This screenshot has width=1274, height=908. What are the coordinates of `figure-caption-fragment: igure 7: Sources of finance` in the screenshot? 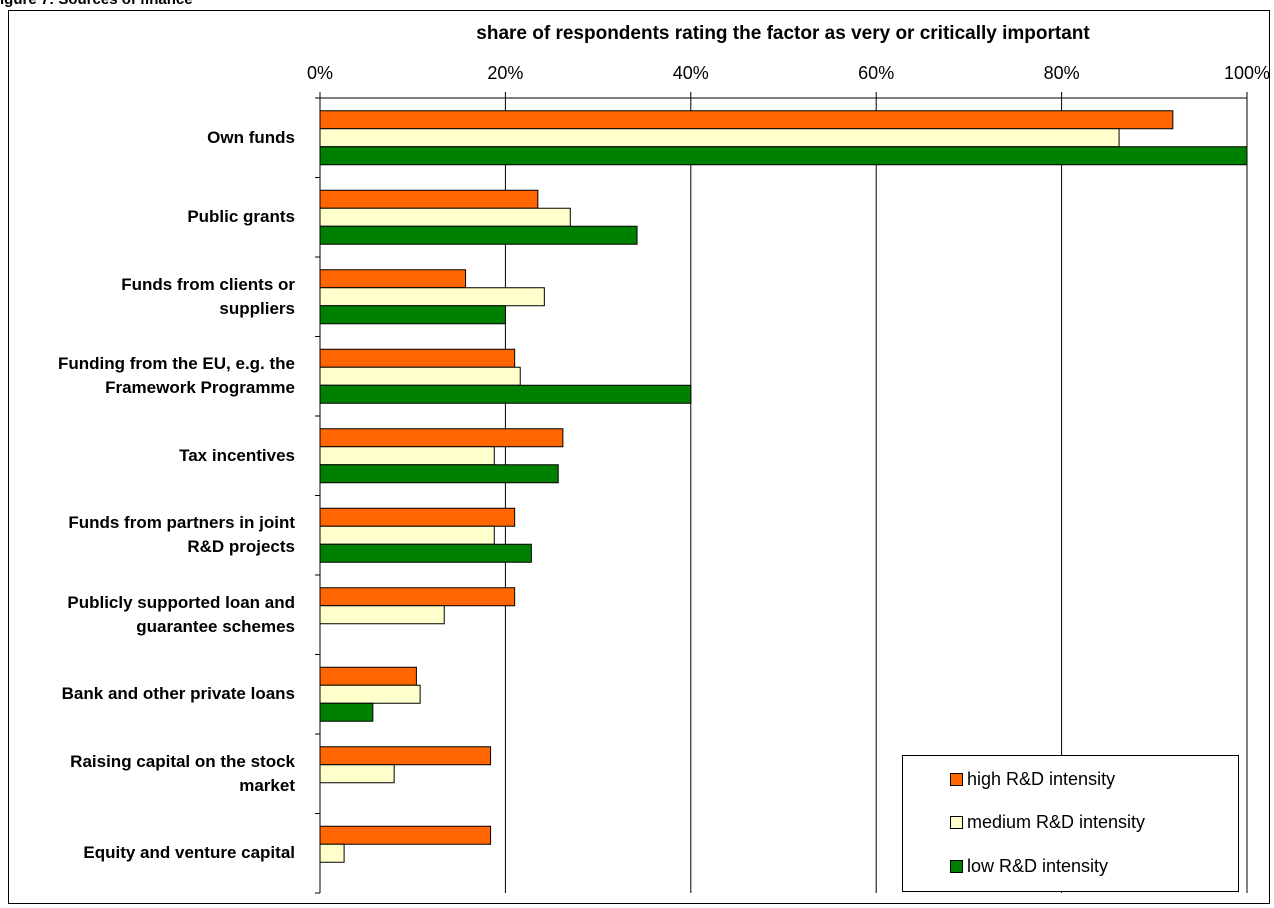 It's located at (96, 4).